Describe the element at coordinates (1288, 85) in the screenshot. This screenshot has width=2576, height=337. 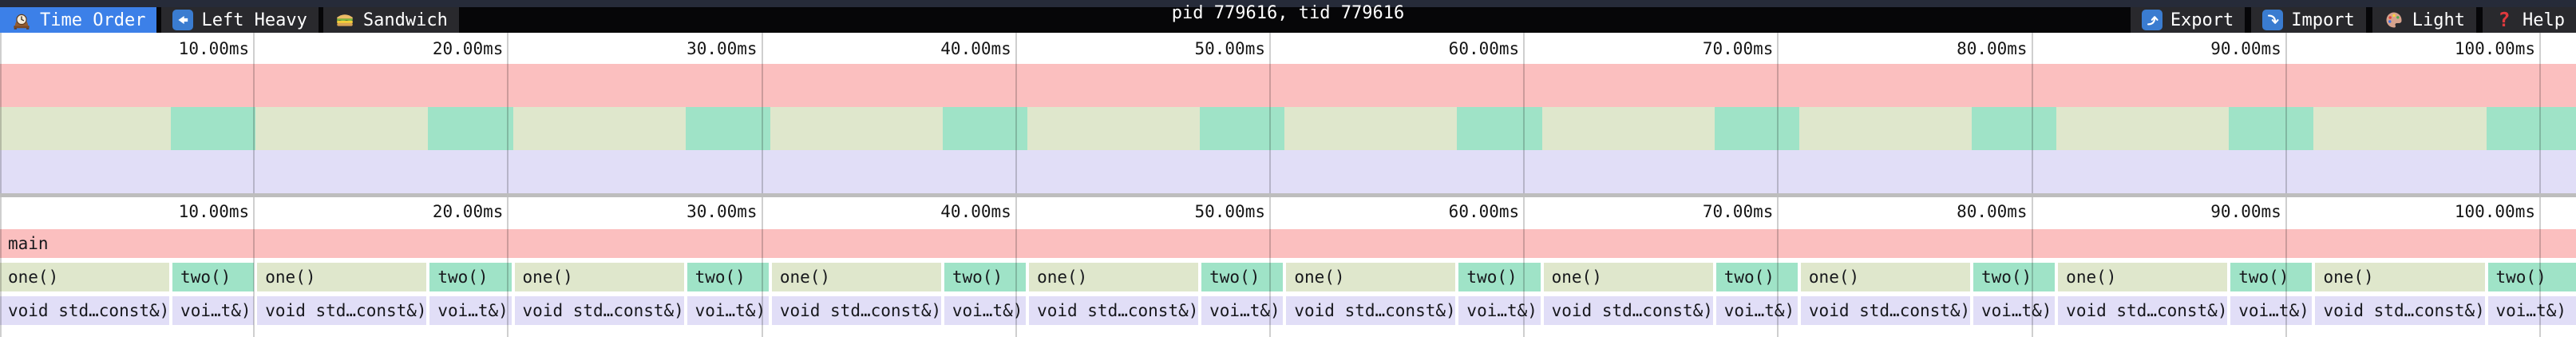
I see `minimap-band-main` at that location.